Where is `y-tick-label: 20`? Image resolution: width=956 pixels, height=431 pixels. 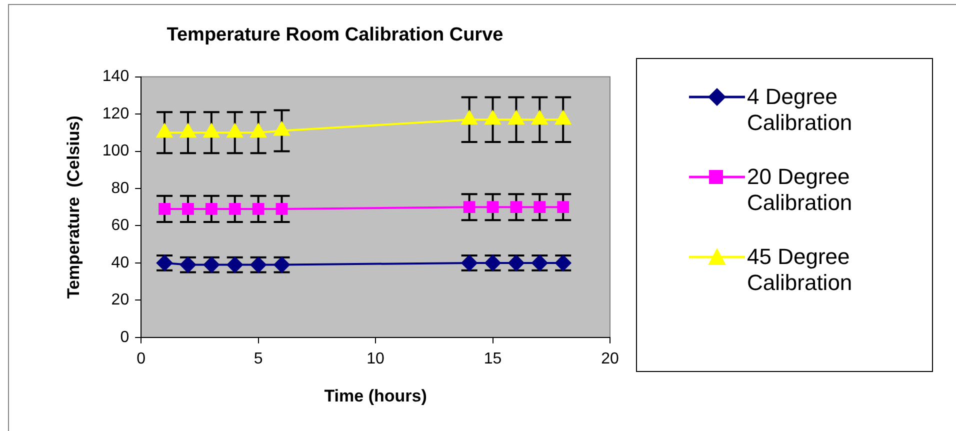
y-tick-label: 20 is located at coordinates (120, 300).